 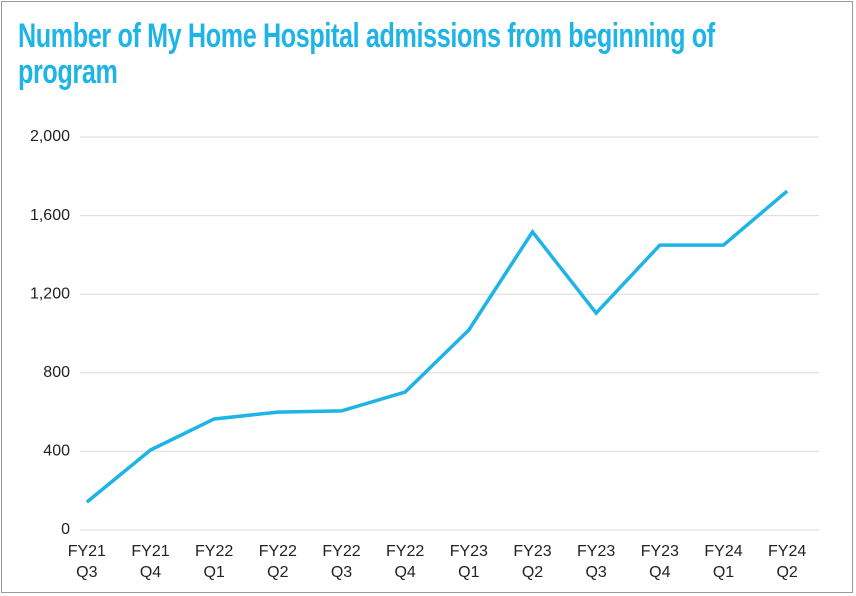 I want to click on x-tick-label: FY24 Q2, so click(x=787, y=562).